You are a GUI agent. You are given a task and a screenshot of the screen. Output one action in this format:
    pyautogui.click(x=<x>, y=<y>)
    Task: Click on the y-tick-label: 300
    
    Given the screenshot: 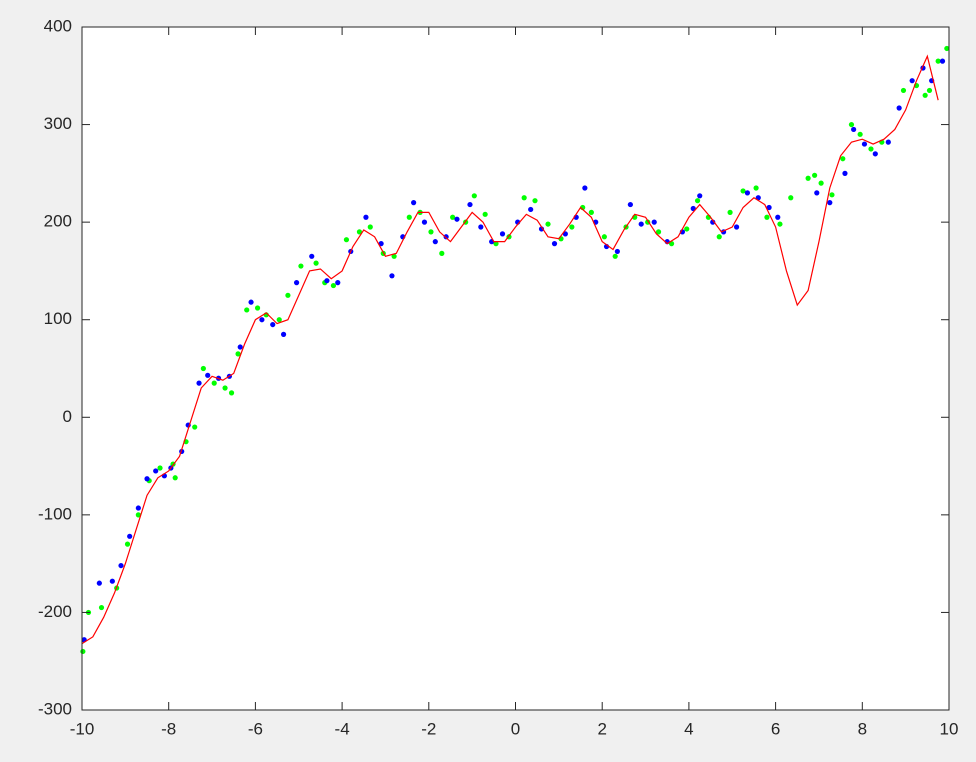 What is the action you would take?
    pyautogui.click(x=58, y=123)
    